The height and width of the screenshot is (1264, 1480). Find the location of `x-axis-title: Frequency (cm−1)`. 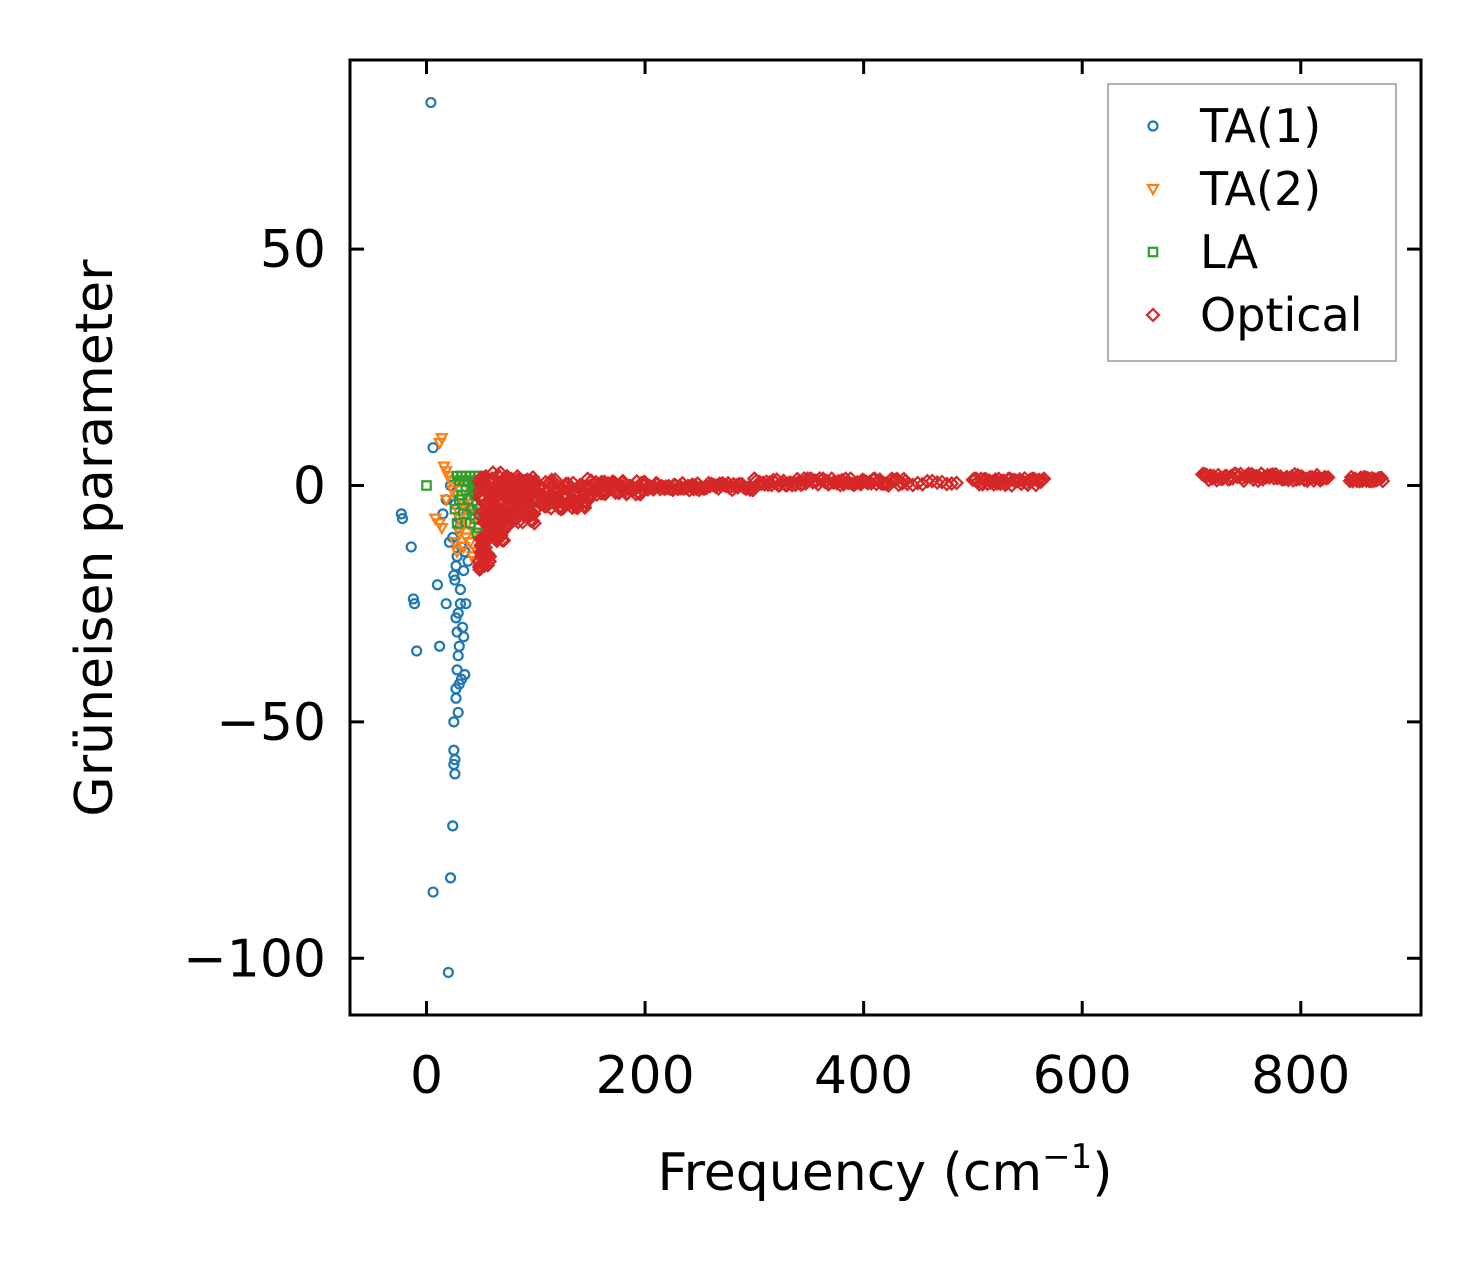

x-axis-title: Frequency (cm−1) is located at coordinates (884, 1170).